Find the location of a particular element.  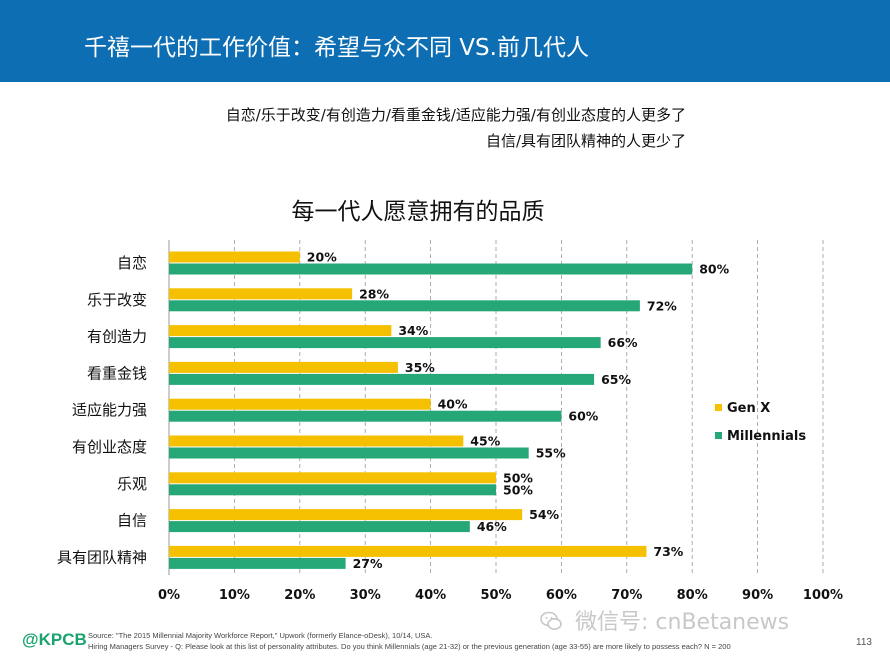

legend-label: Gen X is located at coordinates (748, 408).